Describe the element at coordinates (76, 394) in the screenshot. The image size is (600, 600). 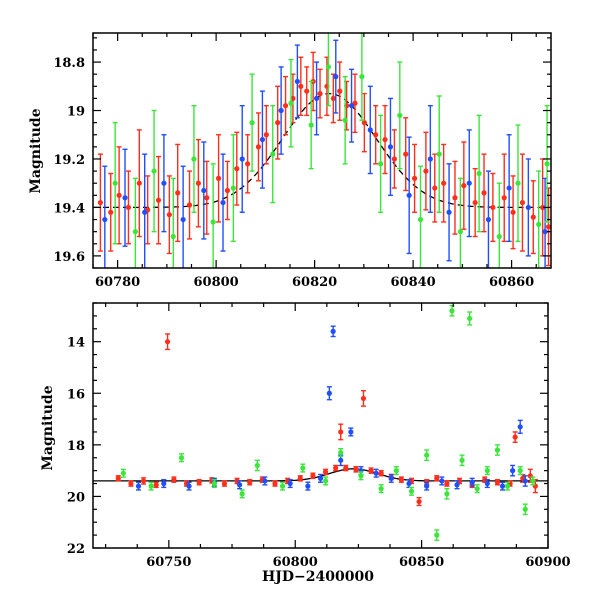
I see `y-tick-label: 16` at that location.